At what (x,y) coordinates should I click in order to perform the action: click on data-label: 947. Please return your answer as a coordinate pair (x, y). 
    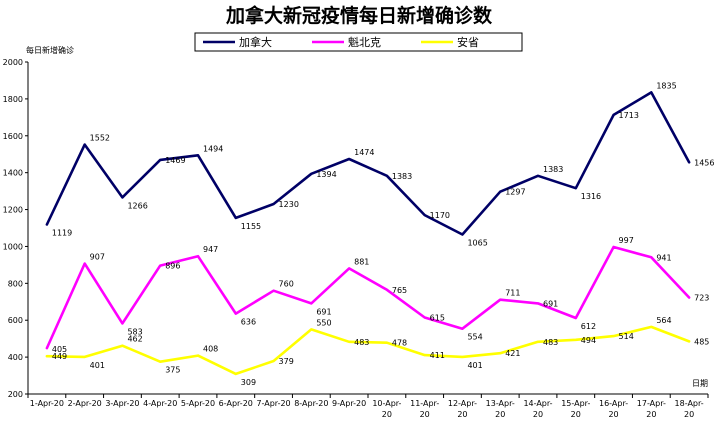
    Looking at the image, I should click on (210, 249).